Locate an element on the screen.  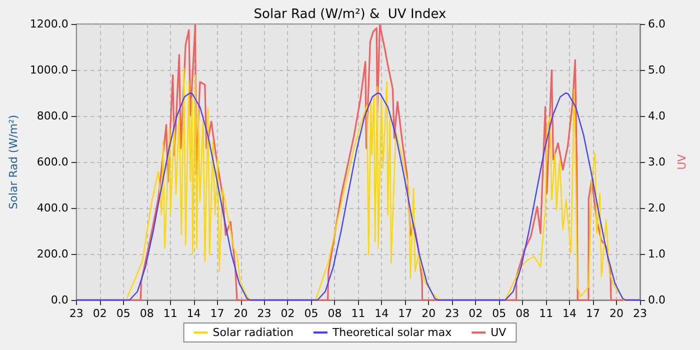
legend-label: Theoretical solar max is located at coordinates (391, 332).